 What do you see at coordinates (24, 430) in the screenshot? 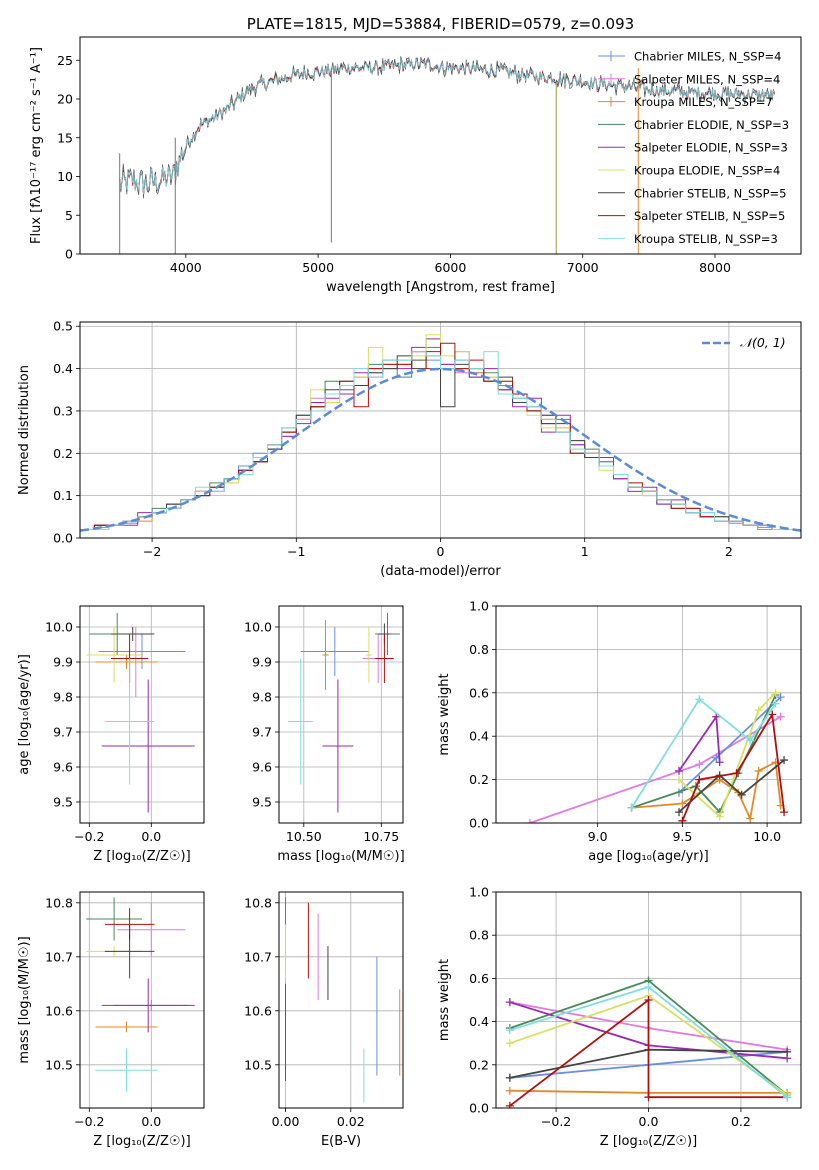
I see `y-axis-label: Normed distribution` at bounding box center [24, 430].